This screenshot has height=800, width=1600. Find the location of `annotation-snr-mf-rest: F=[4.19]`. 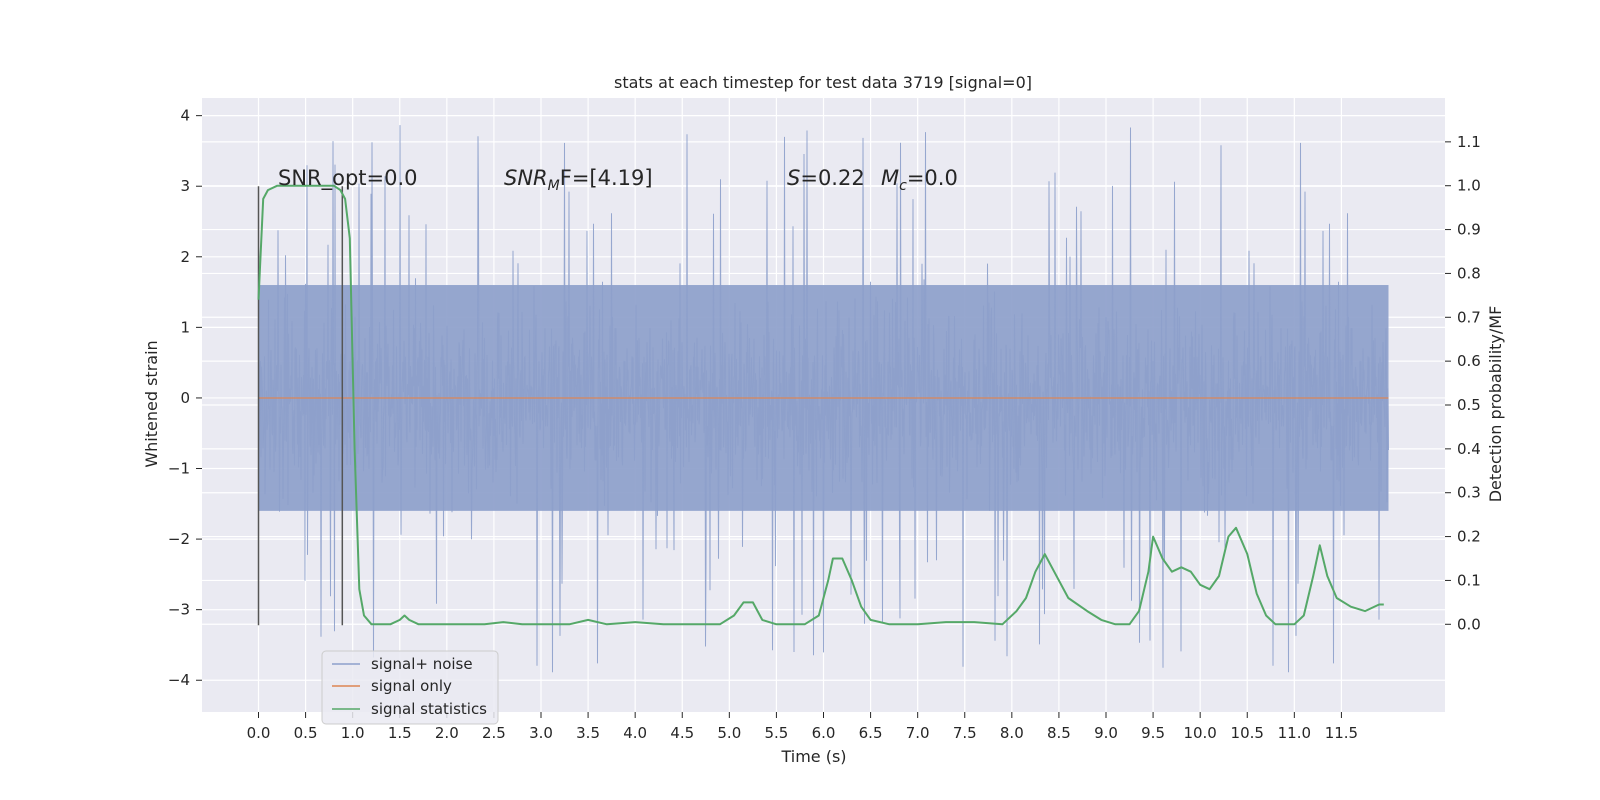

annotation-snr-mf-rest: F=[4.19] is located at coordinates (606, 178).